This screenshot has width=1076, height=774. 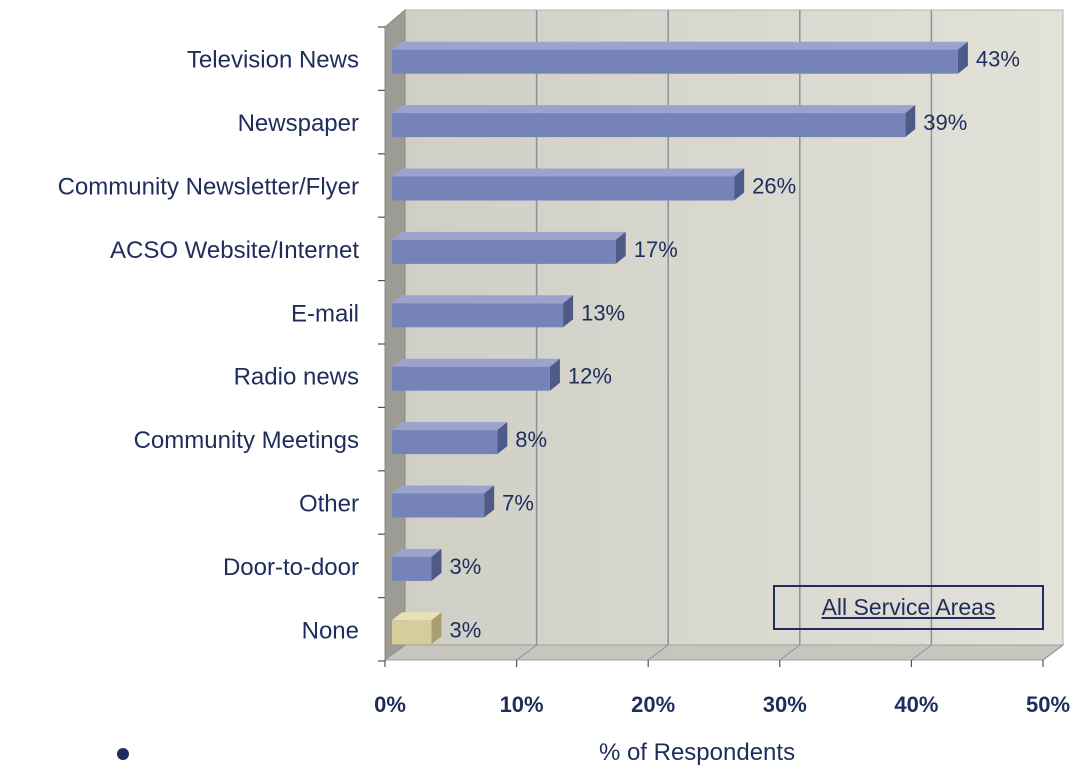 I want to click on data-label: 17%, so click(x=656, y=249).